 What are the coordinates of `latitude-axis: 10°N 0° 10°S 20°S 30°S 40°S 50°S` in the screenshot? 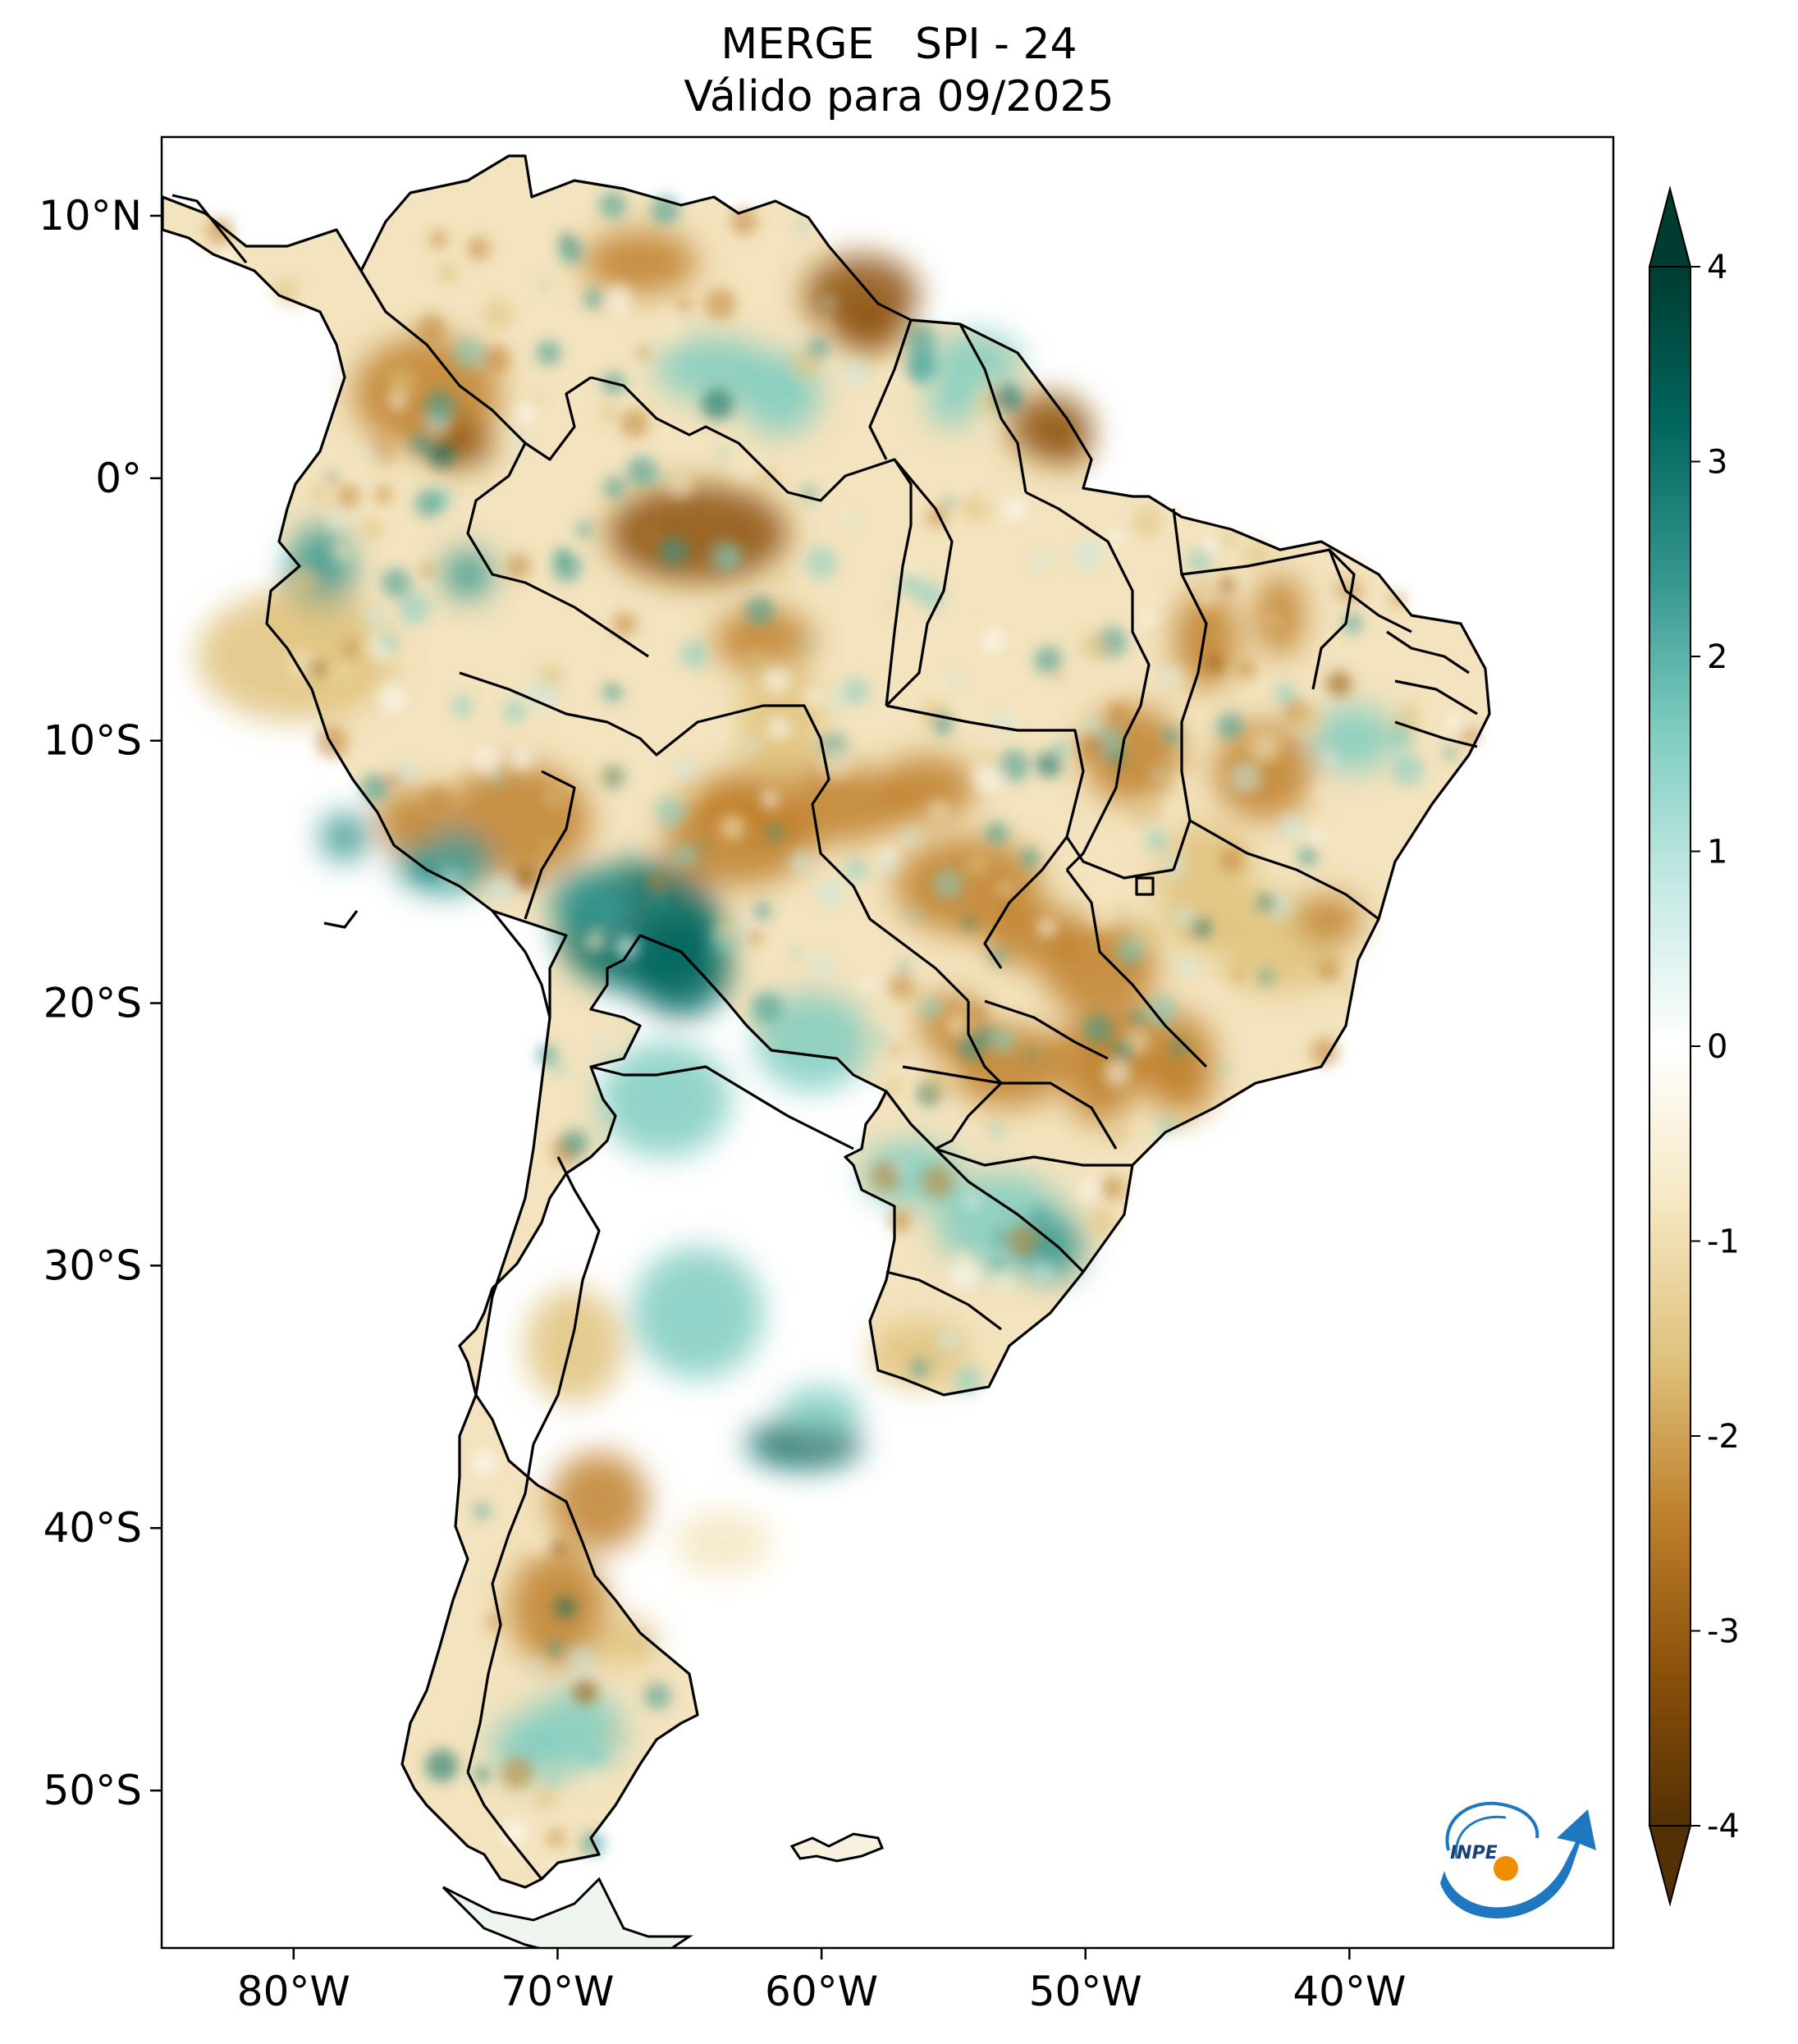 It's located at (100, 1003).